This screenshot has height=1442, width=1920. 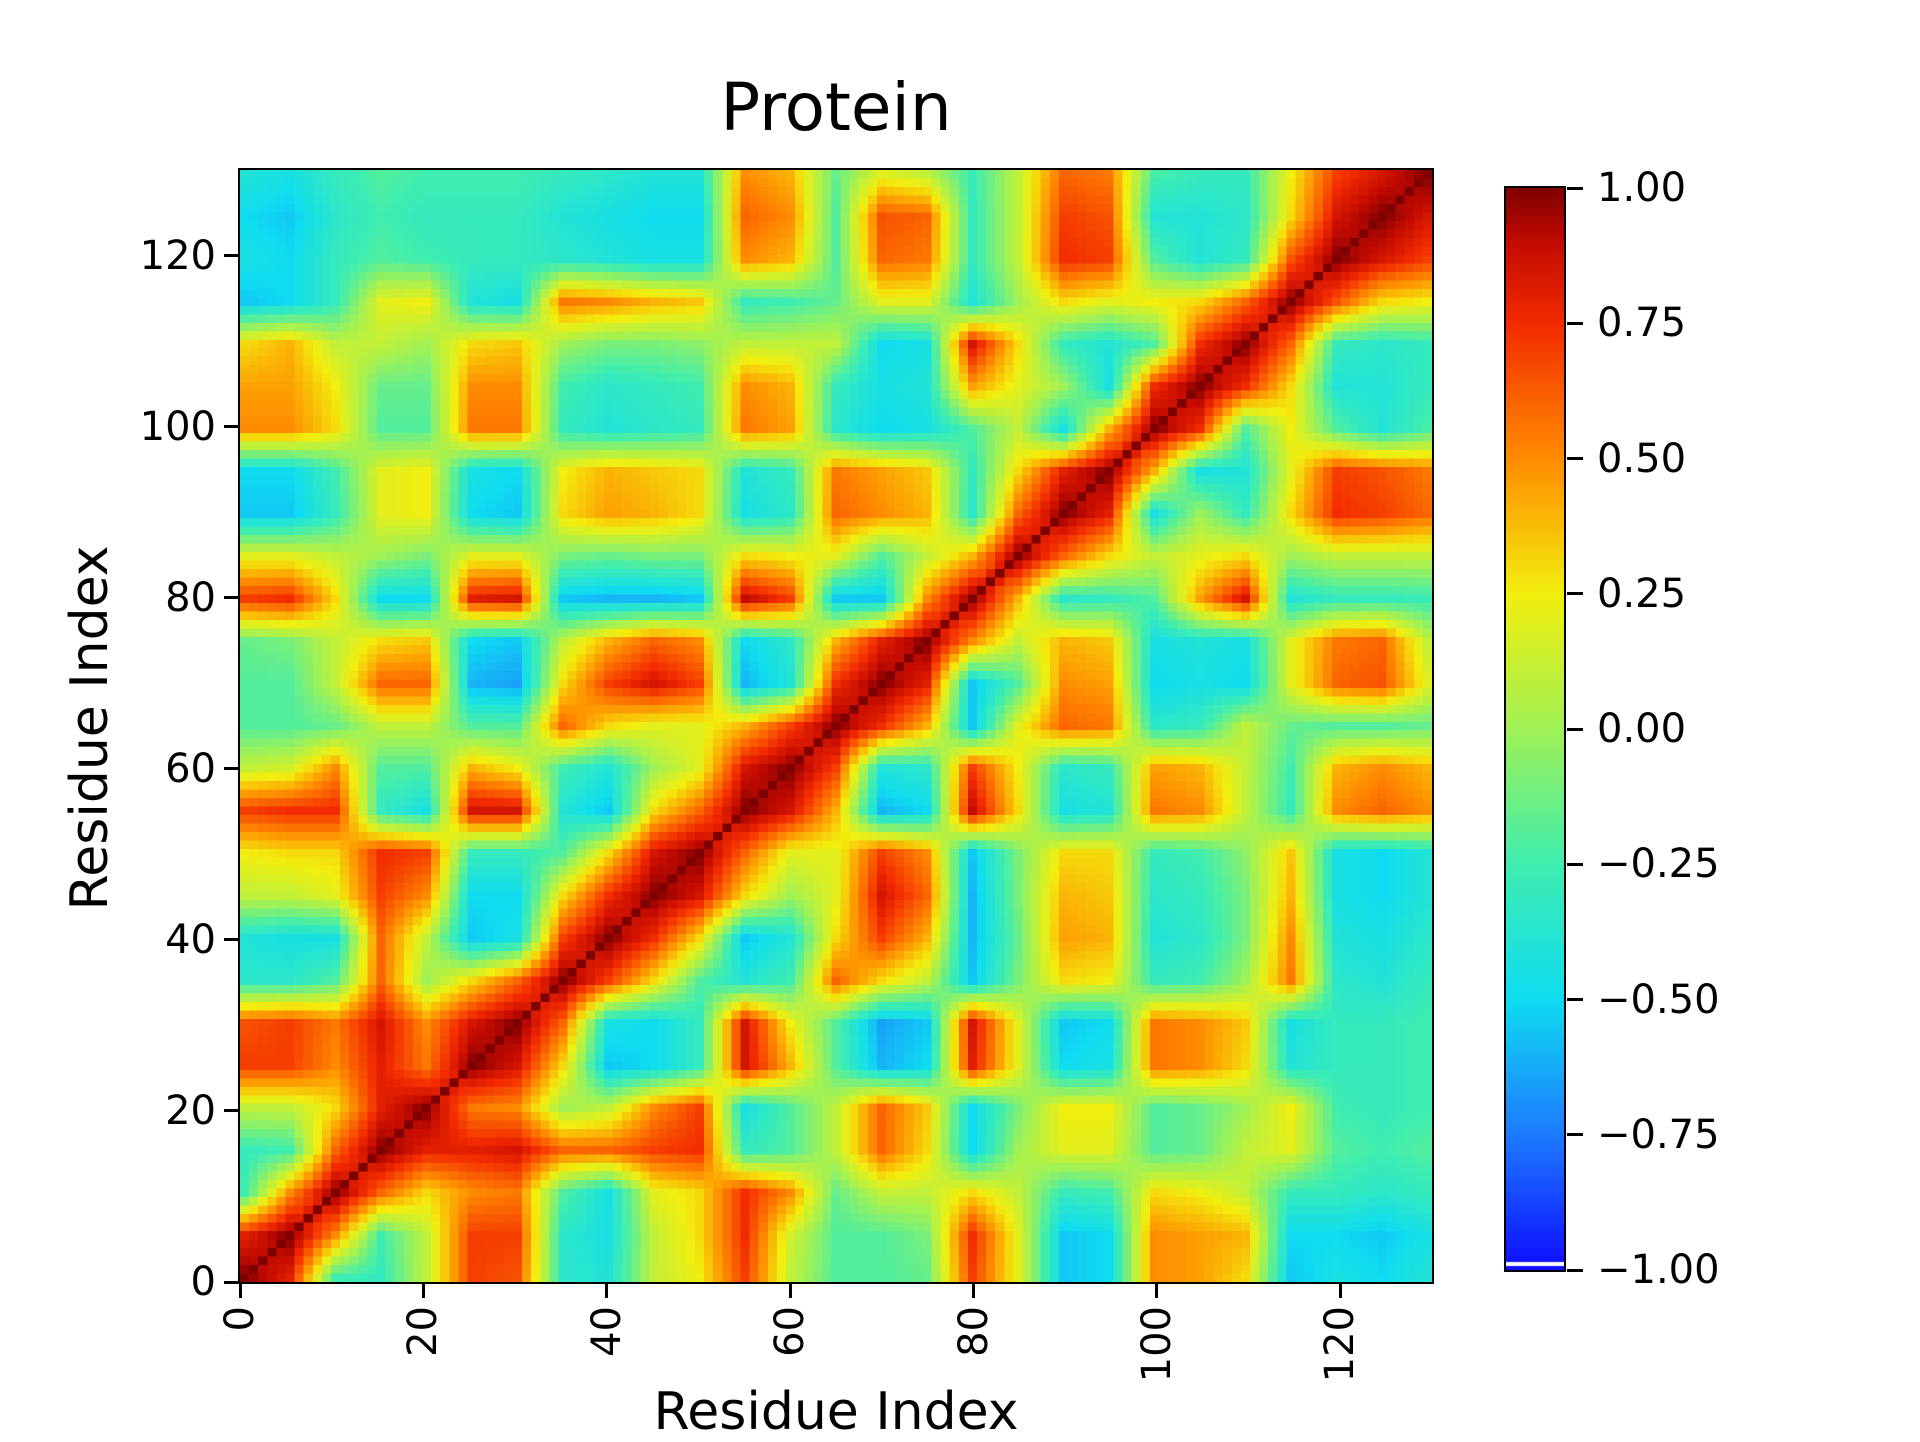 I want to click on x-tick-label: 120, so click(x=1340, y=1344).